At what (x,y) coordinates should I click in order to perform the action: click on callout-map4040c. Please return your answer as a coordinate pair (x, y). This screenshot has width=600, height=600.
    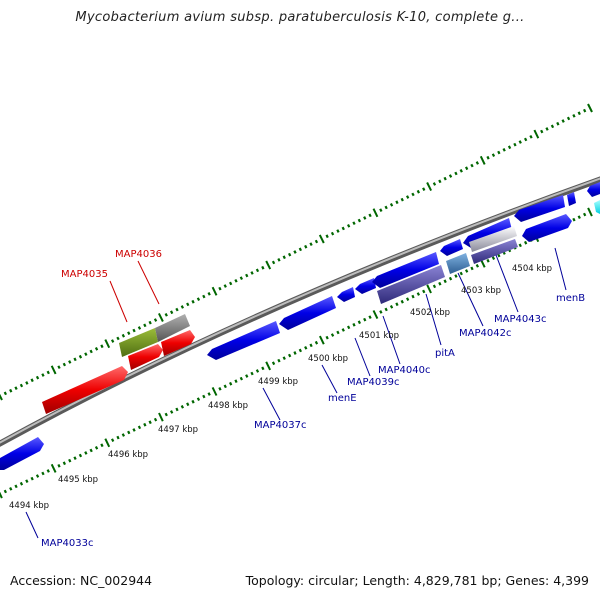
    Looking at the image, I should click on (391, 340).